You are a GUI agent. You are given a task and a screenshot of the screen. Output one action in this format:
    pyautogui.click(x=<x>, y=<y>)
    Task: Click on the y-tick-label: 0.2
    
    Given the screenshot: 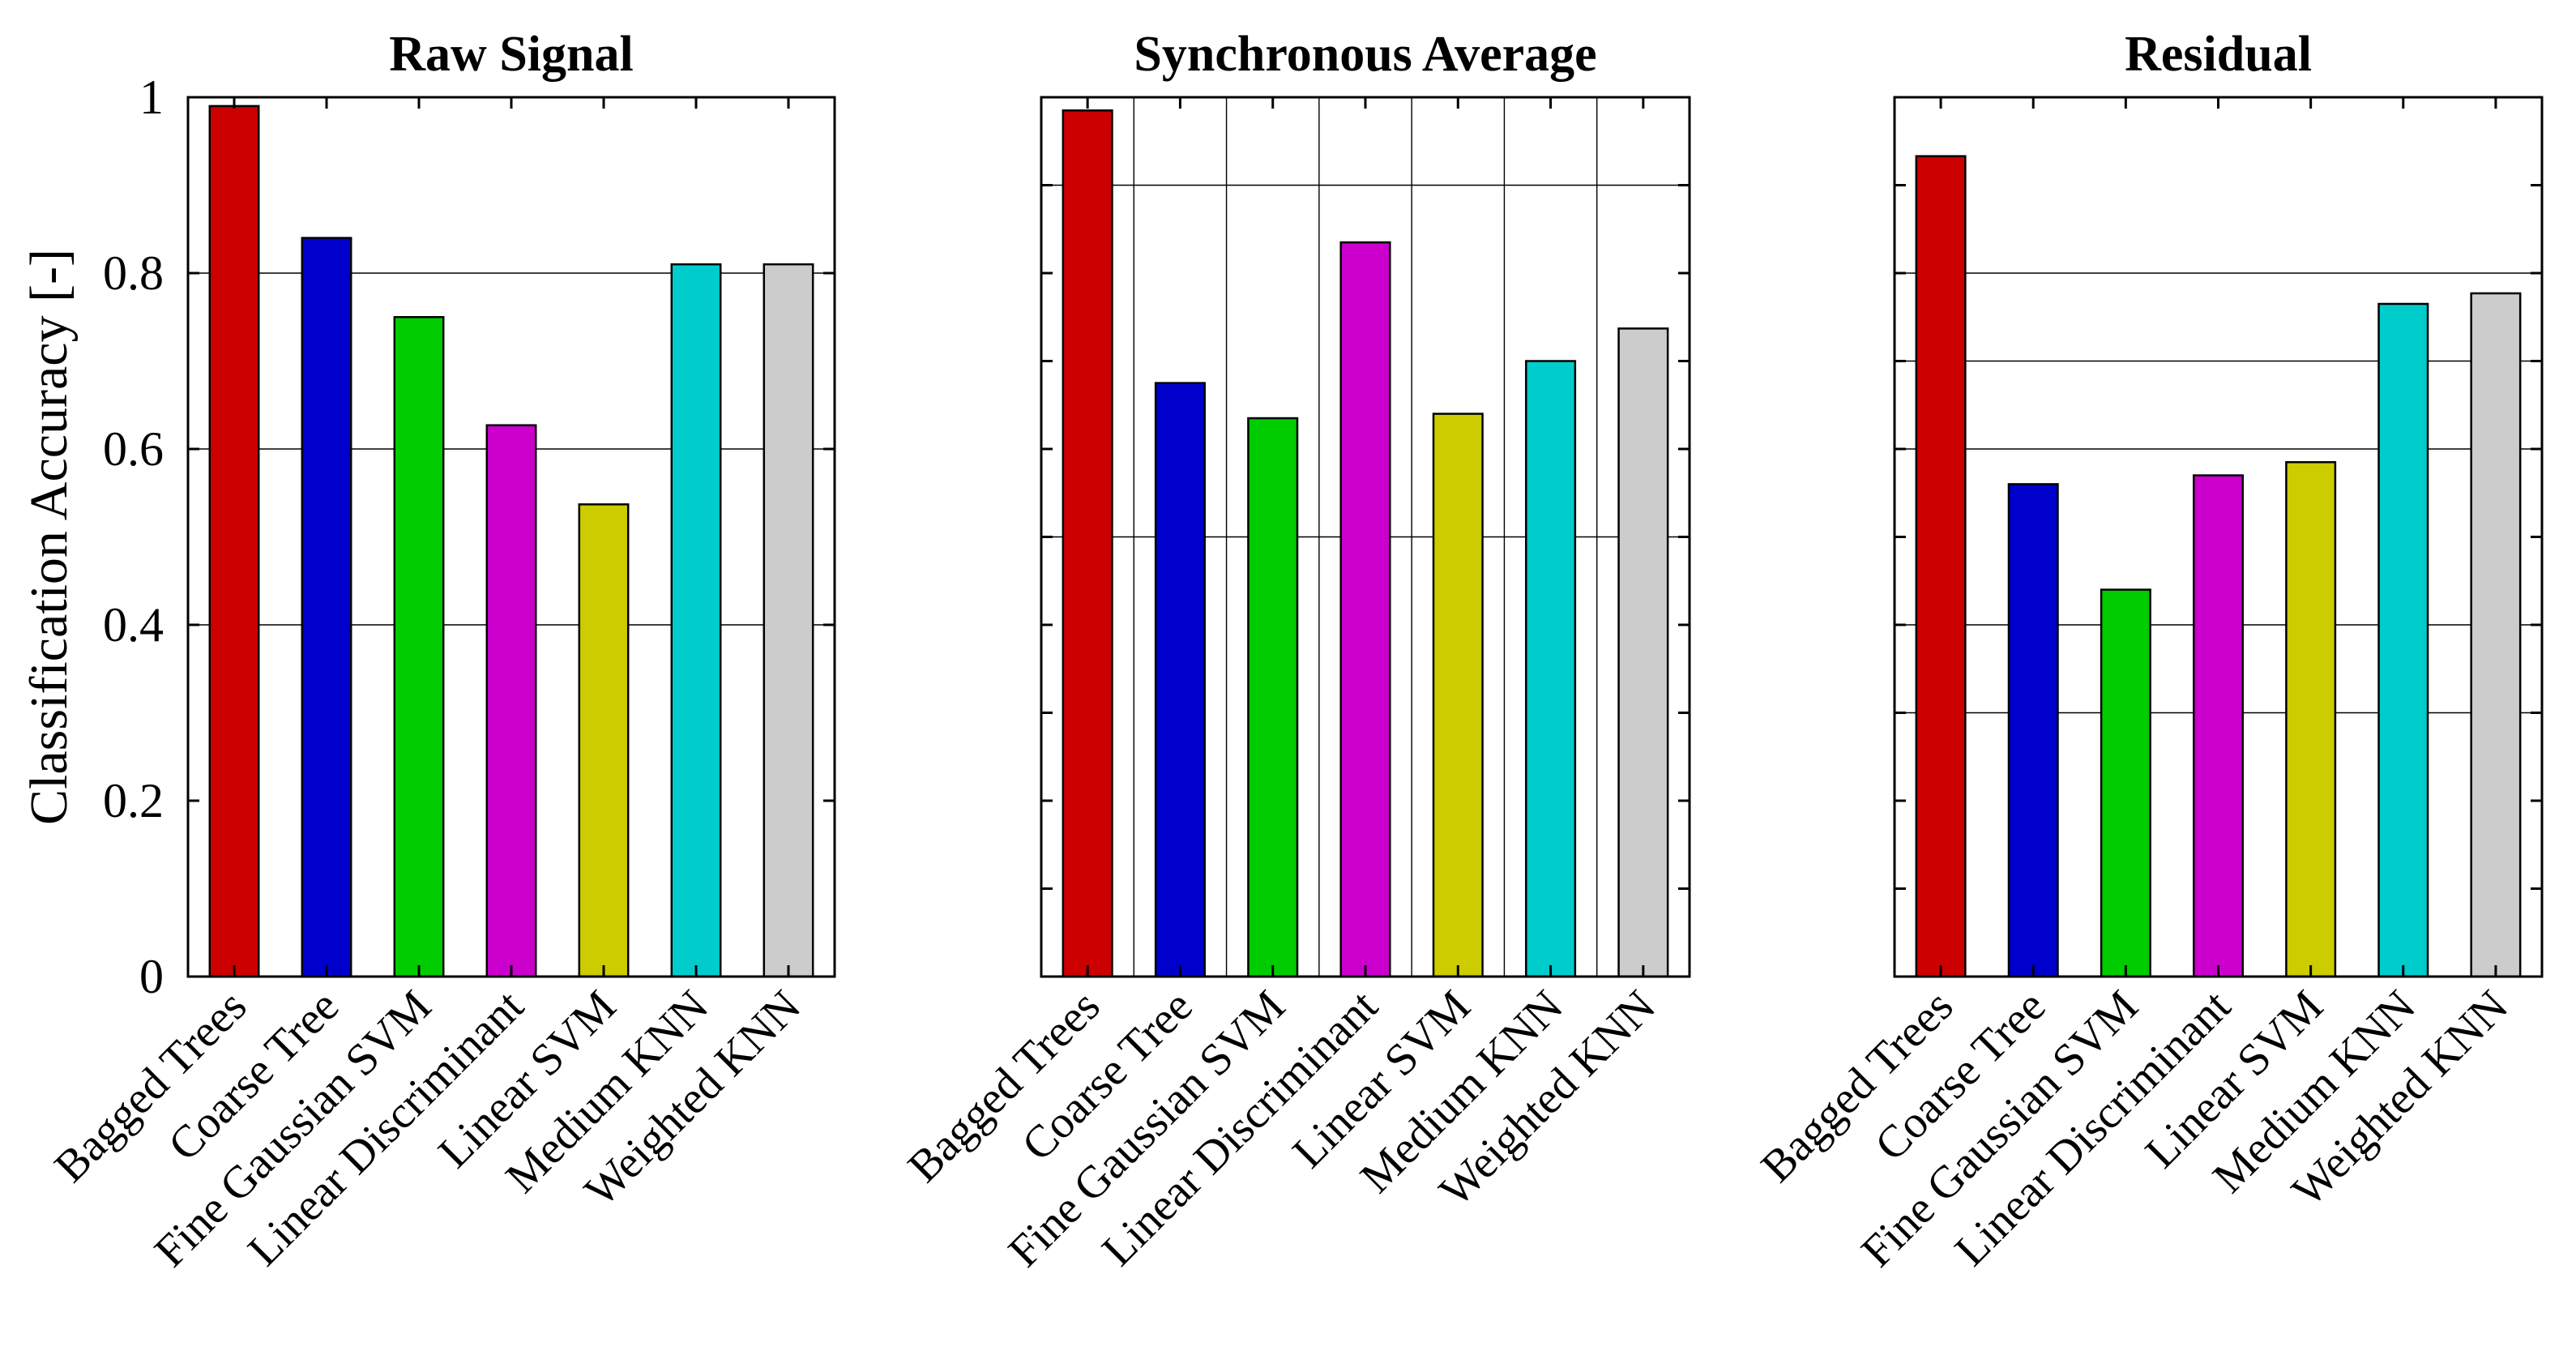 What is the action you would take?
    pyautogui.click(x=133, y=800)
    